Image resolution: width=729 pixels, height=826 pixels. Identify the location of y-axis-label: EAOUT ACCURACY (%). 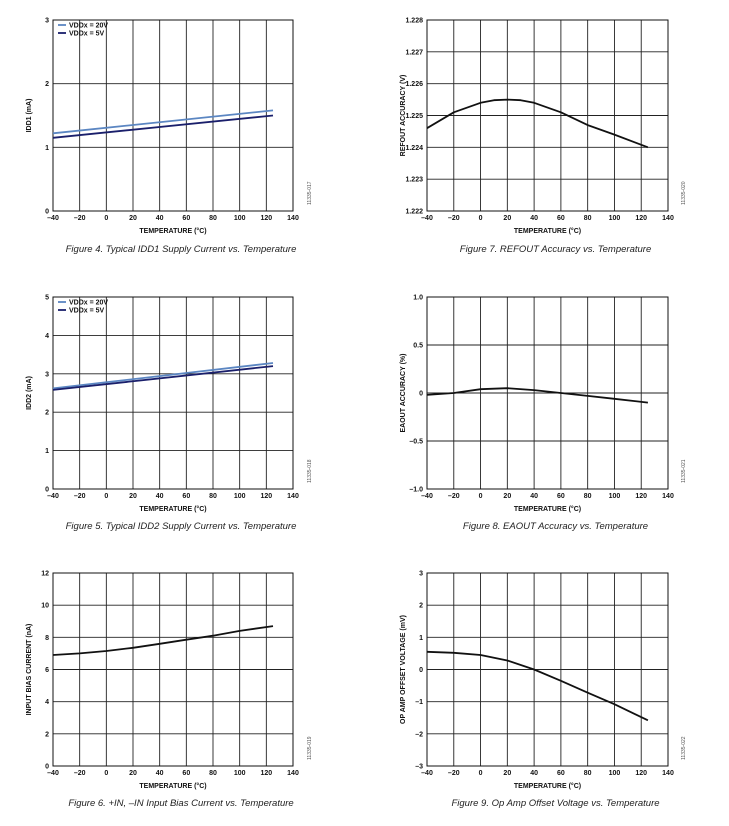
(403, 393).